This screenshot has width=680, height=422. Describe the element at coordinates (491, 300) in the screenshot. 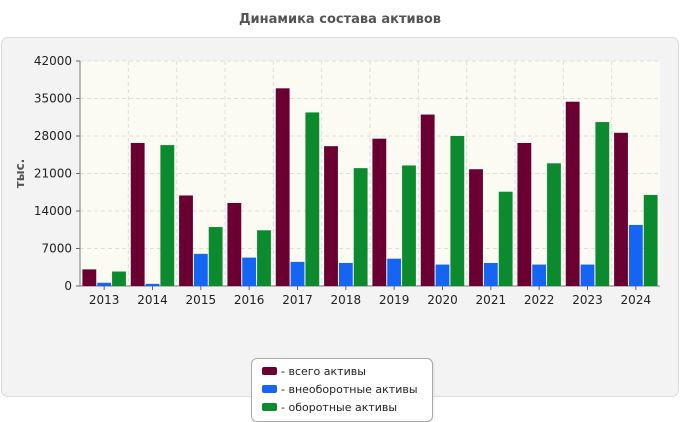

I see `x-tick-label: 2021` at that location.